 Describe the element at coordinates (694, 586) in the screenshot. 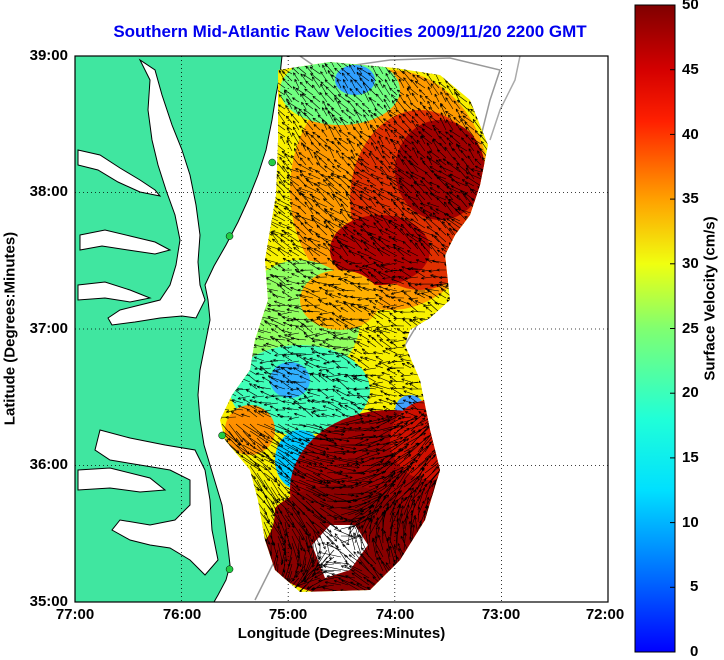

I see `cb-tick: 5` at that location.